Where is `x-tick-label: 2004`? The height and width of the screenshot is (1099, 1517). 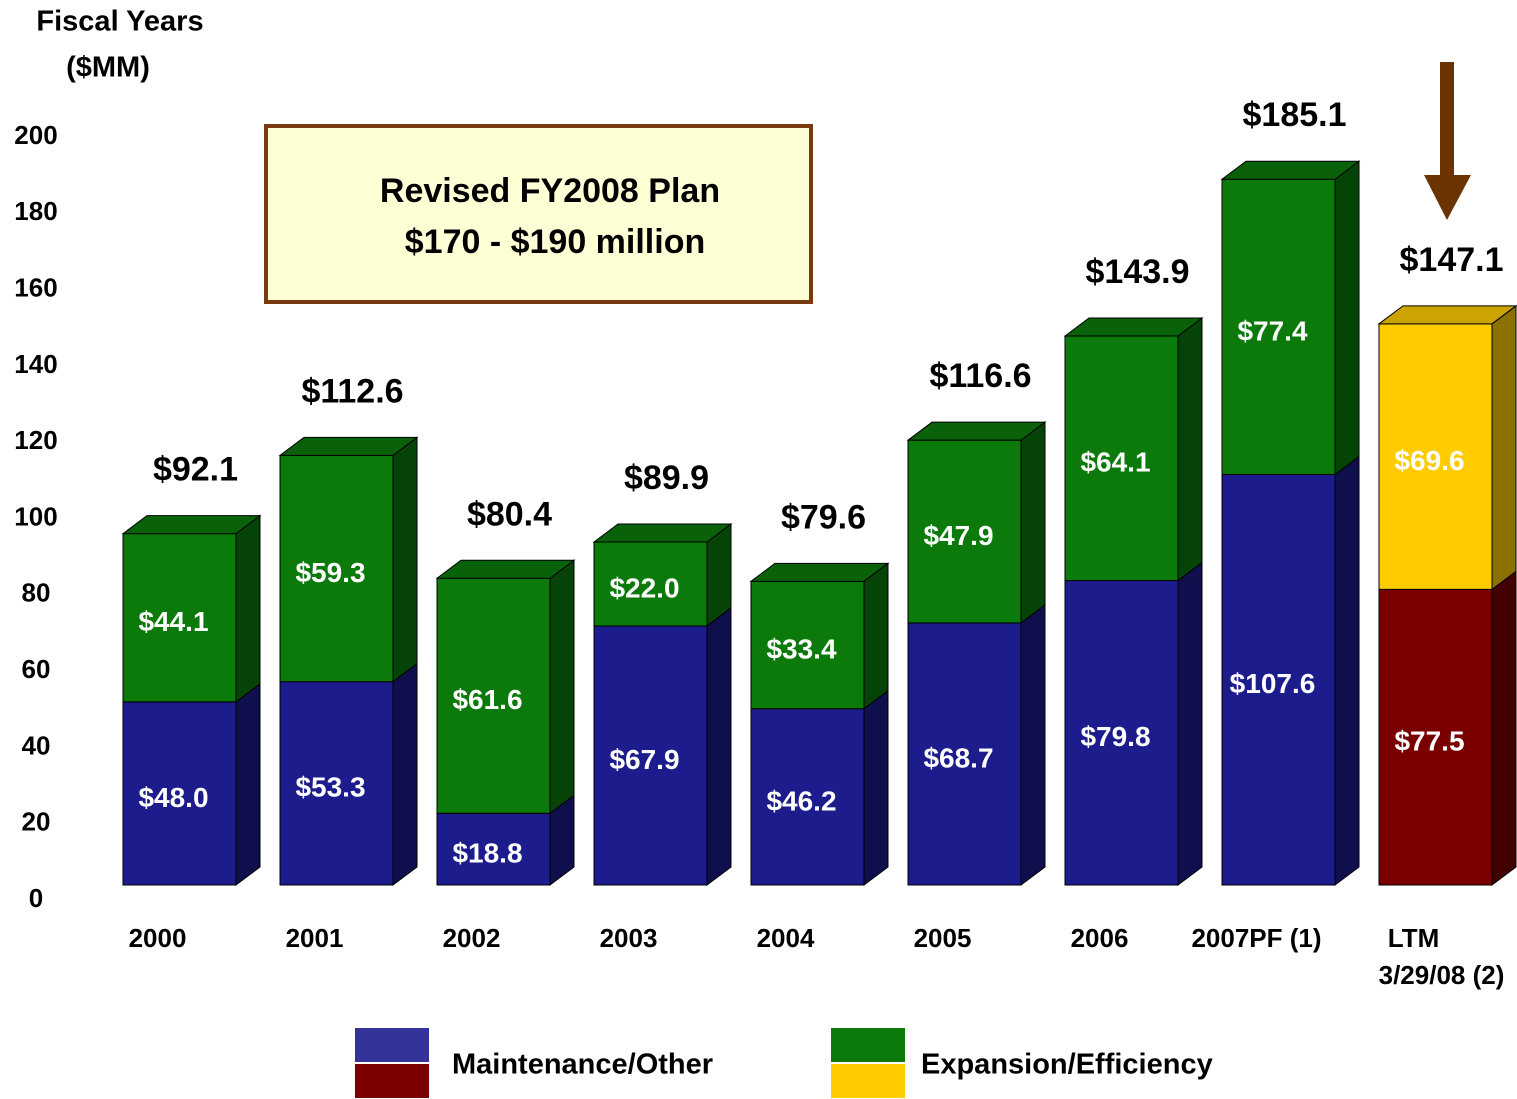
x-tick-label: 2004 is located at coordinates (786, 938).